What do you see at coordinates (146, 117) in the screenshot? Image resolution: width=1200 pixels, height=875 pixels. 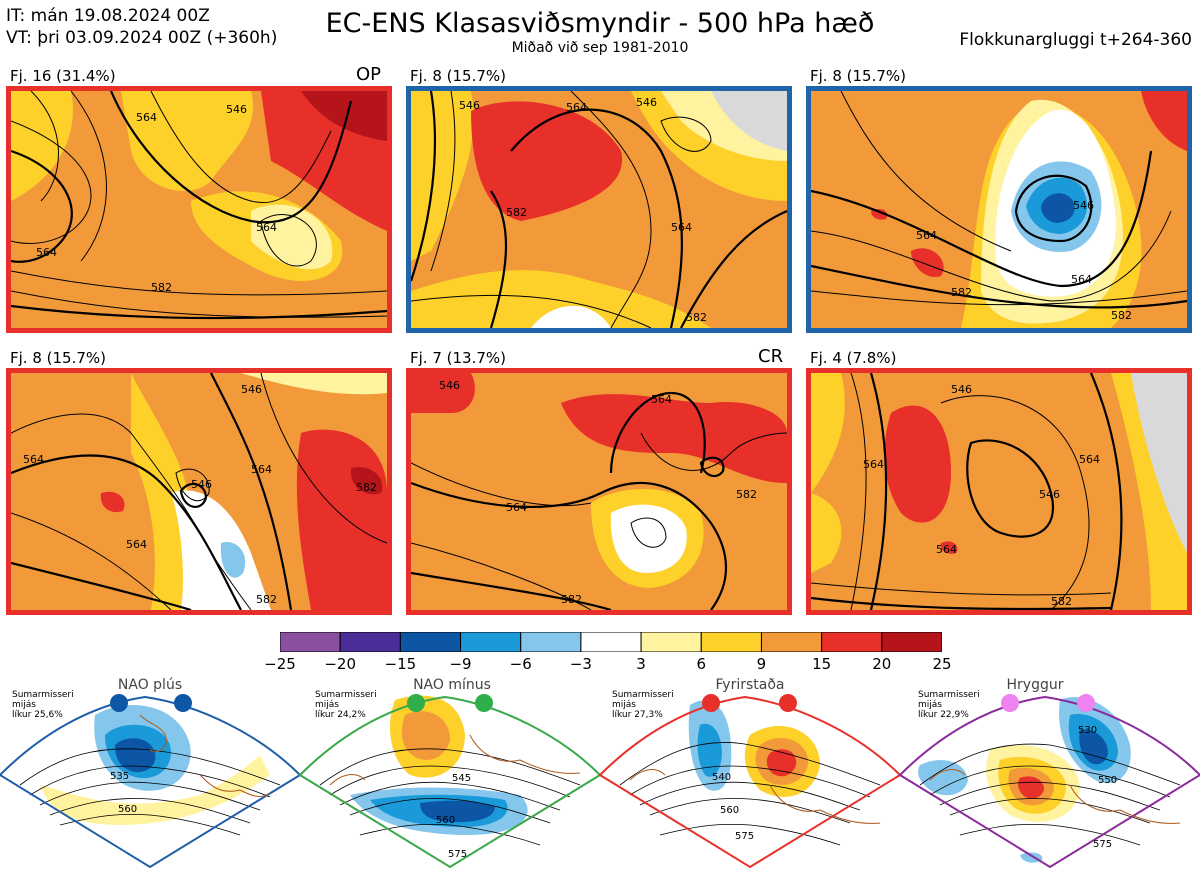 I see `panel-1-contour-label: 564` at bounding box center [146, 117].